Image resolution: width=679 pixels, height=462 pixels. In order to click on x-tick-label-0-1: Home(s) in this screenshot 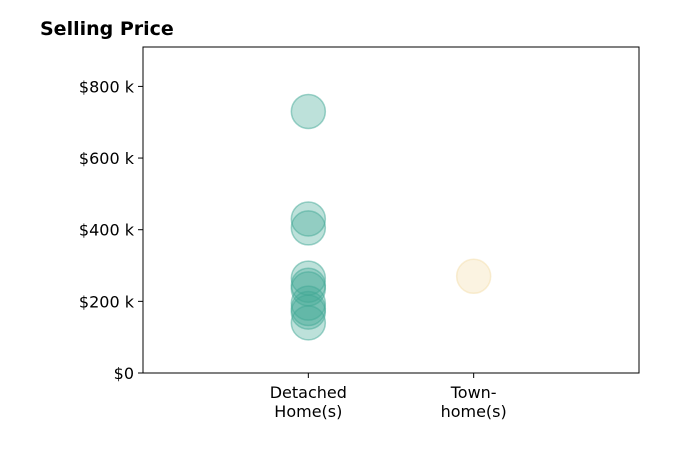, I will do `click(308, 411)`.